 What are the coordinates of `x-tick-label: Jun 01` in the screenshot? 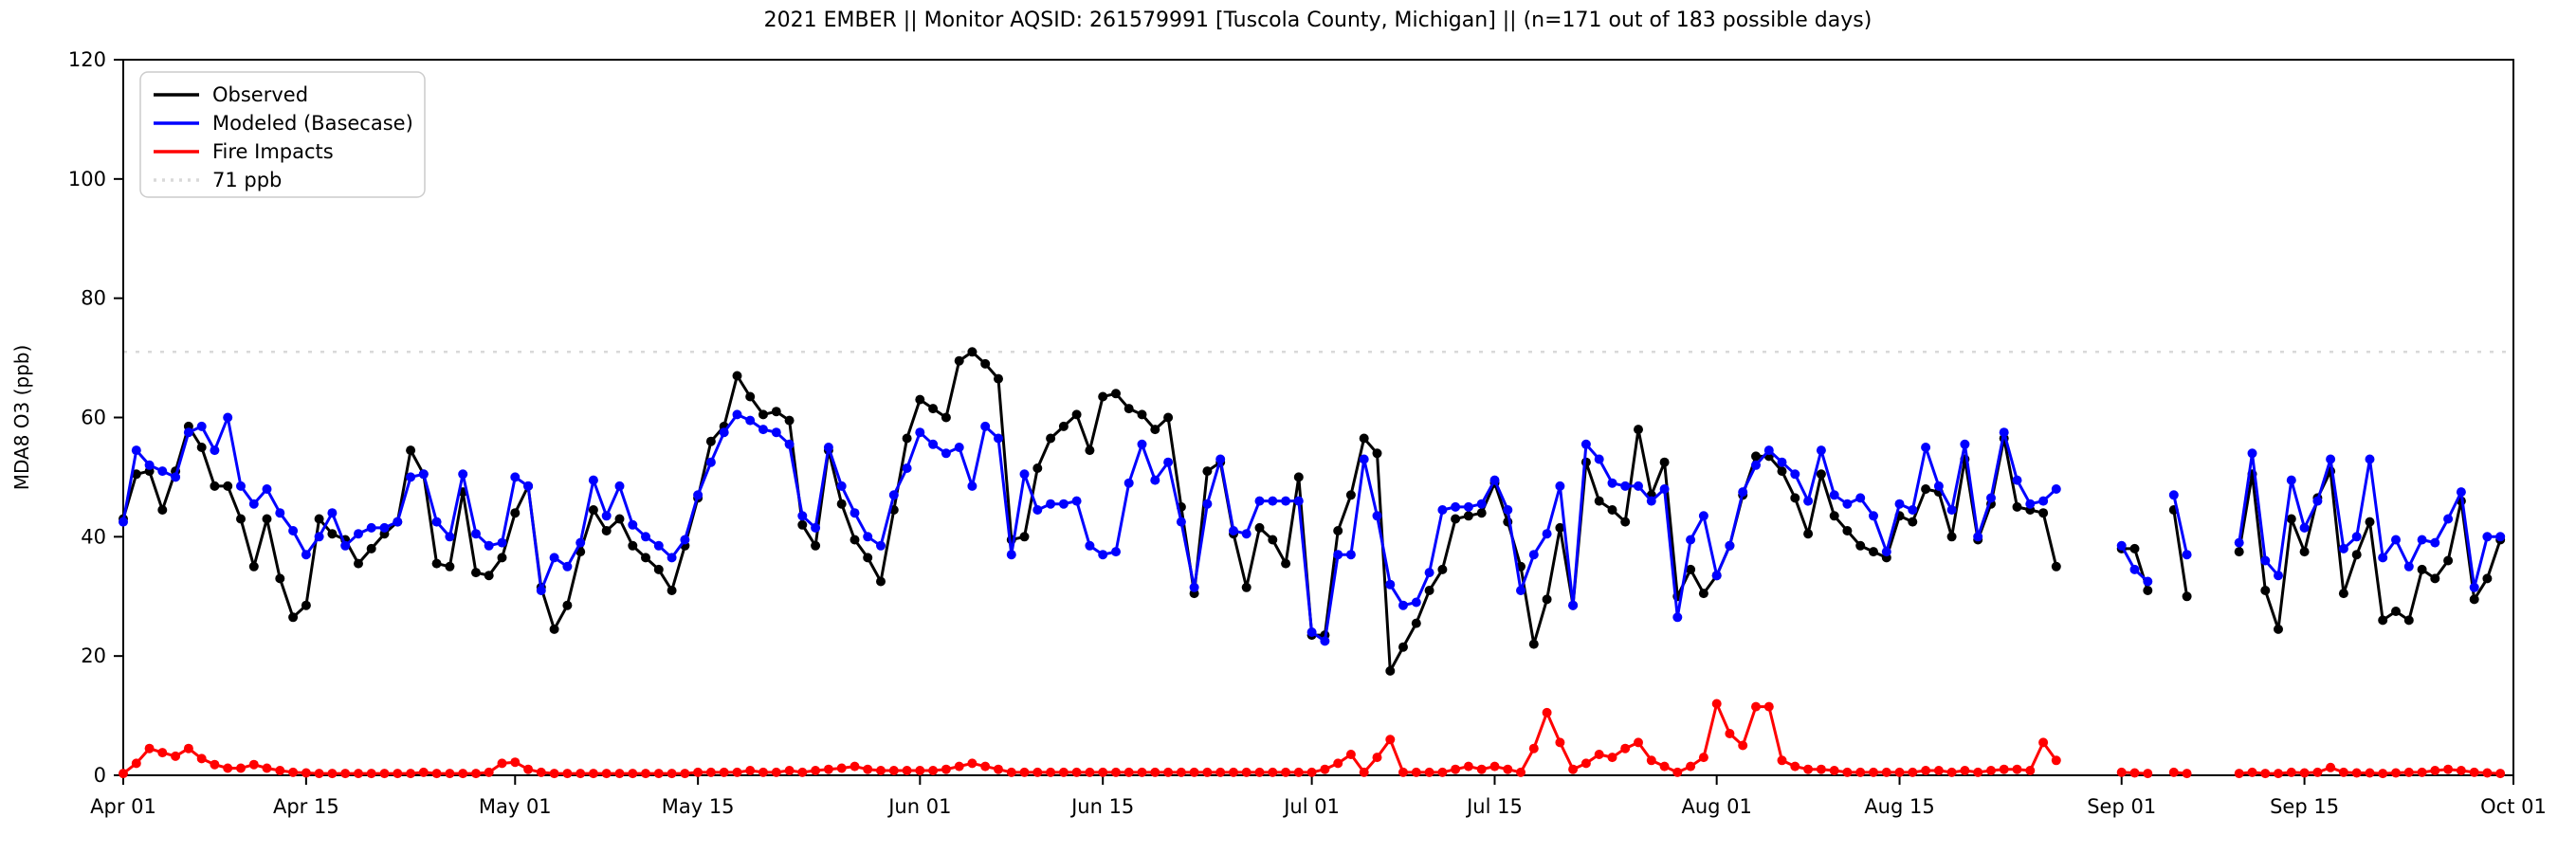 It's located at (918, 806).